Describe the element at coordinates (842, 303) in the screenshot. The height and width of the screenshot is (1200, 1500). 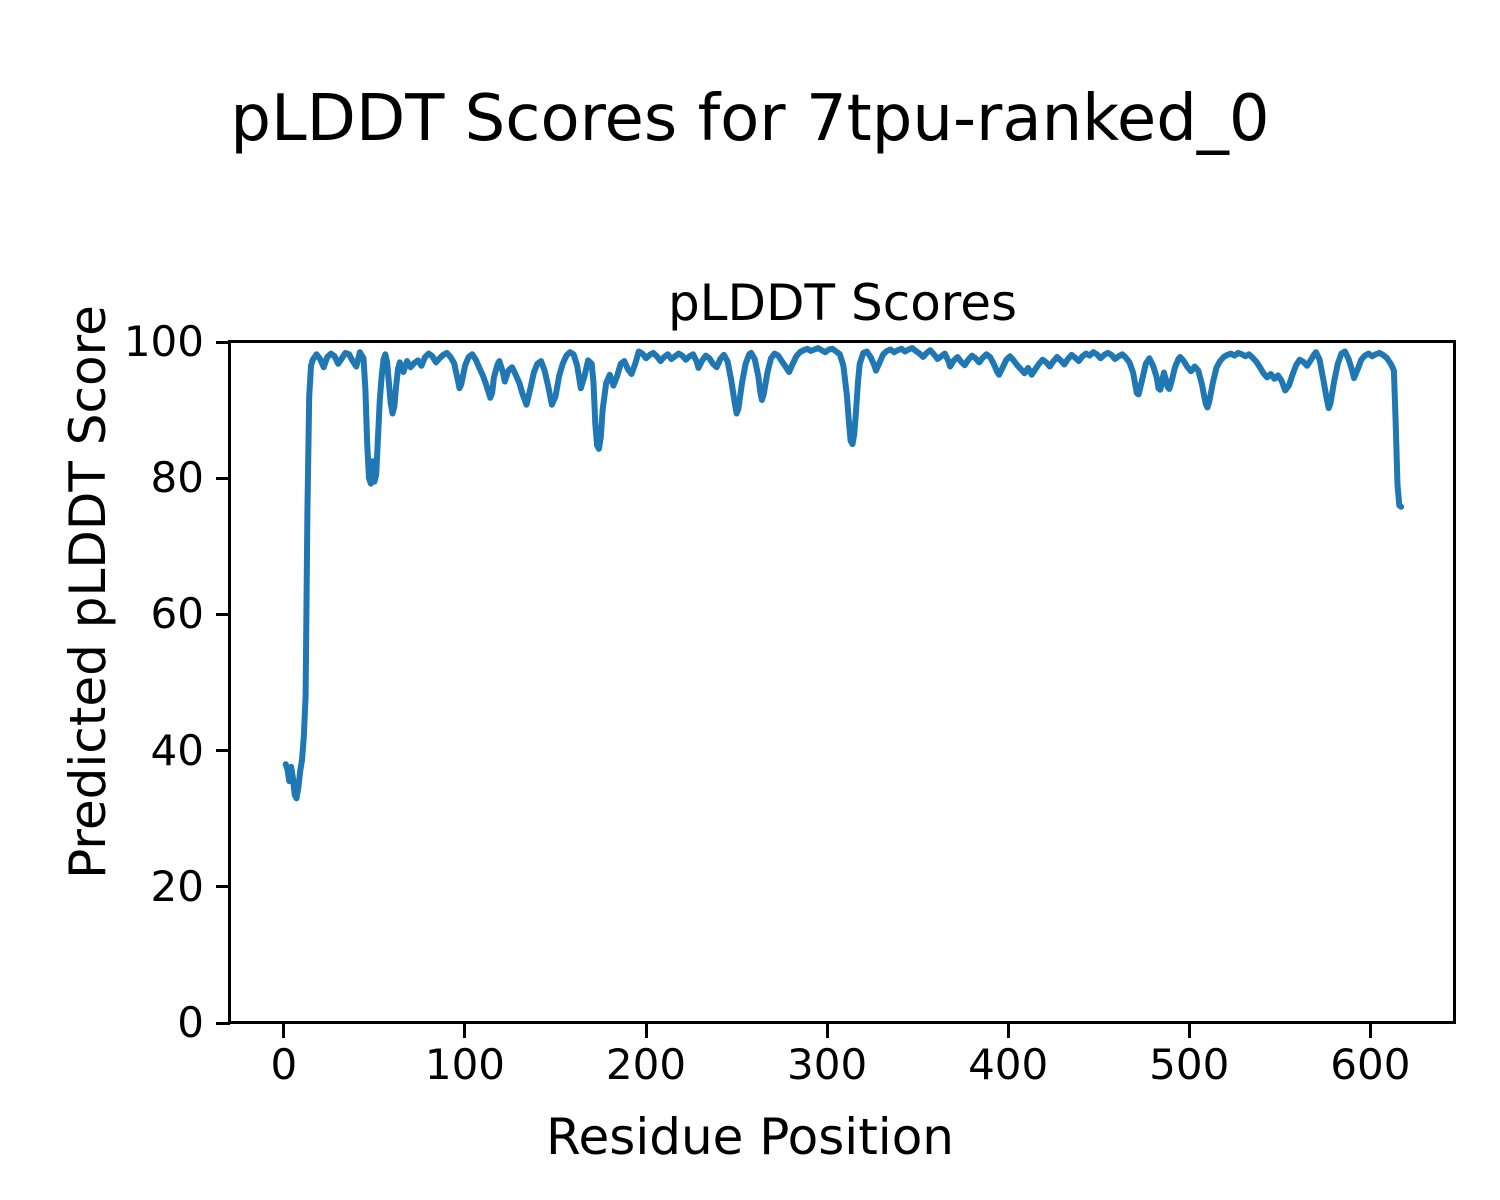
I see `axes-title: pLDDT Scores` at that location.